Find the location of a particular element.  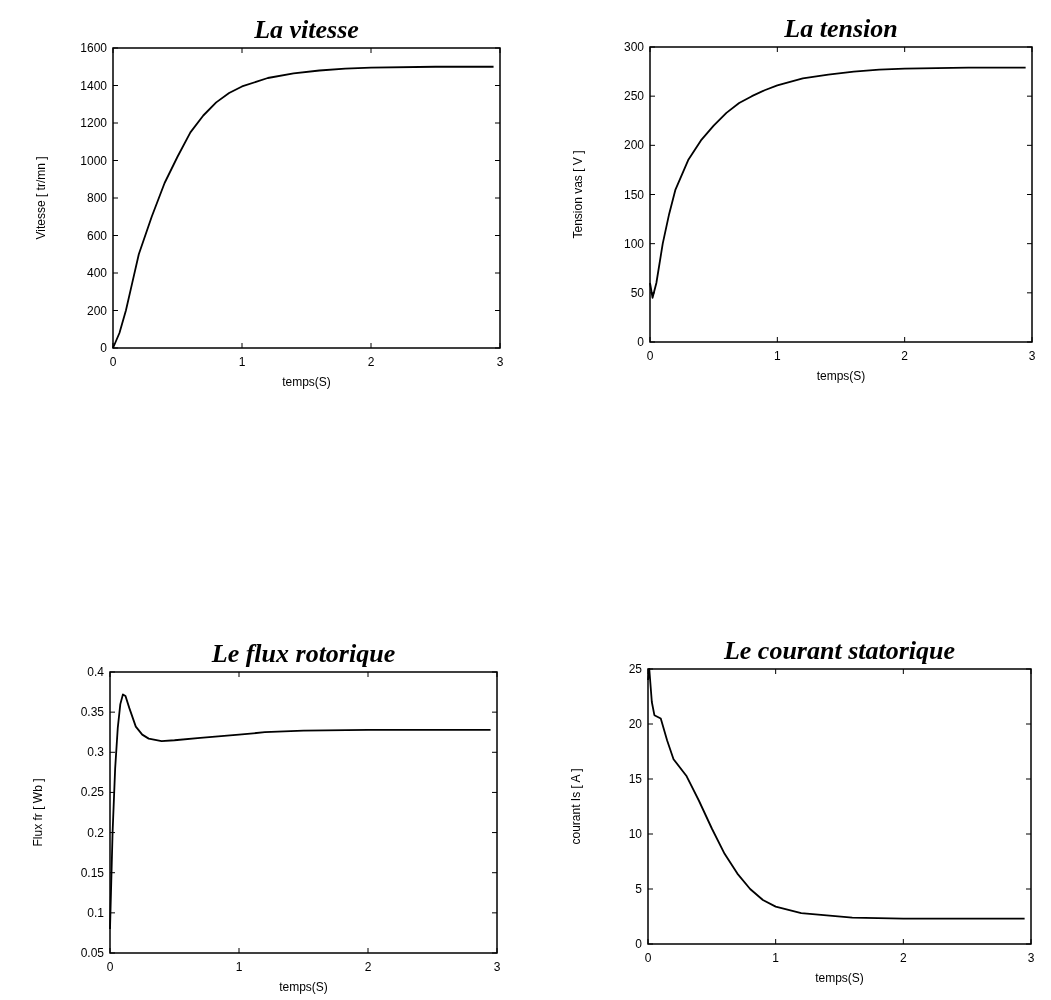

y-tick-label: 300 is located at coordinates (634, 47).